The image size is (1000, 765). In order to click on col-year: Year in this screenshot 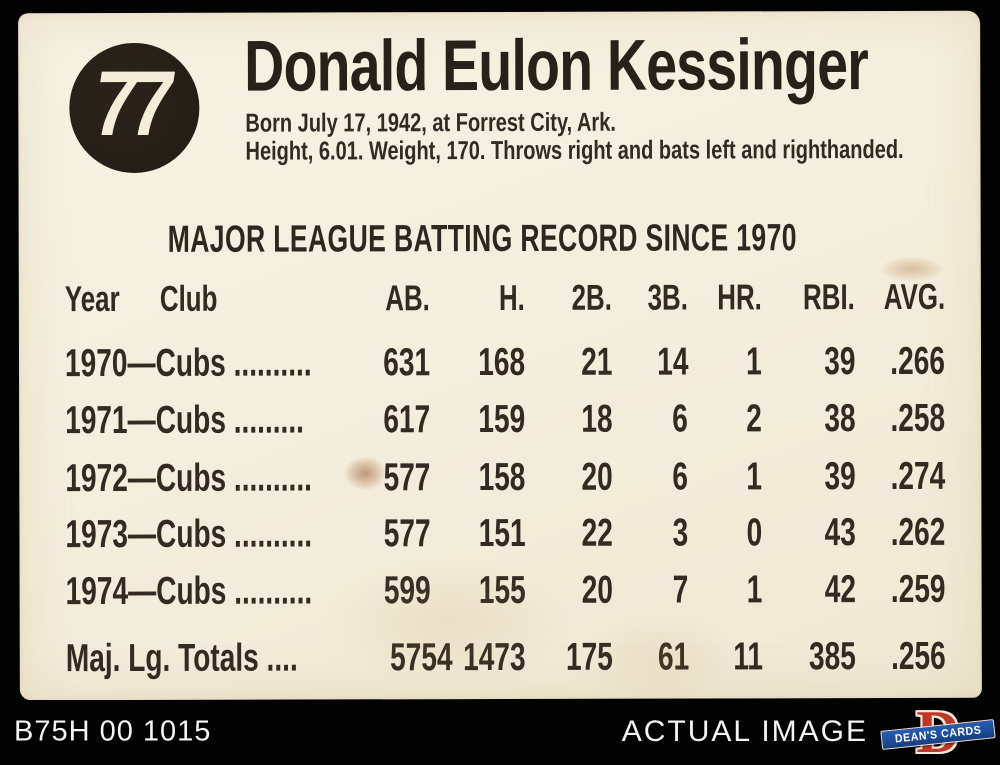, I will do `click(92, 298)`.